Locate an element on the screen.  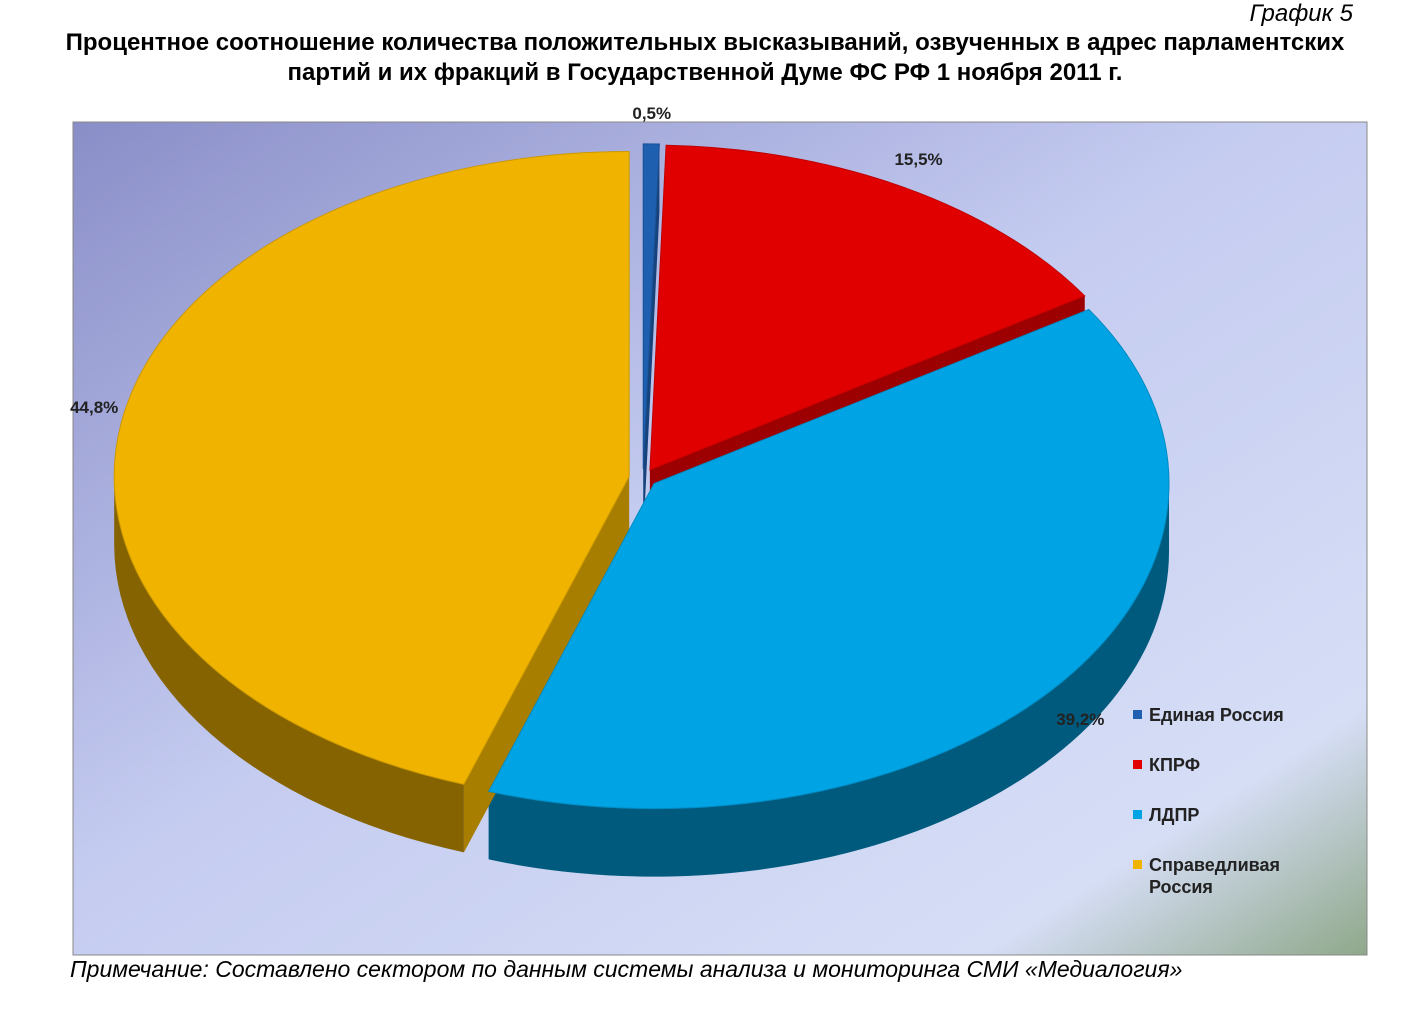
legend-item: Единая Россия is located at coordinates (1243, 729).